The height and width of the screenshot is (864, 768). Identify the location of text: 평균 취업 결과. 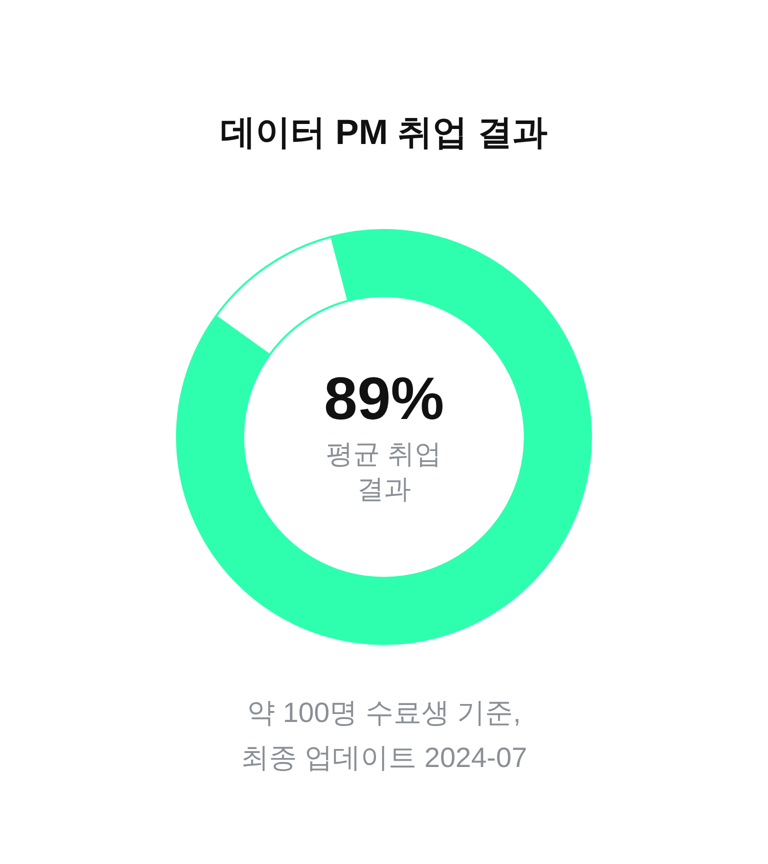
(384, 472).